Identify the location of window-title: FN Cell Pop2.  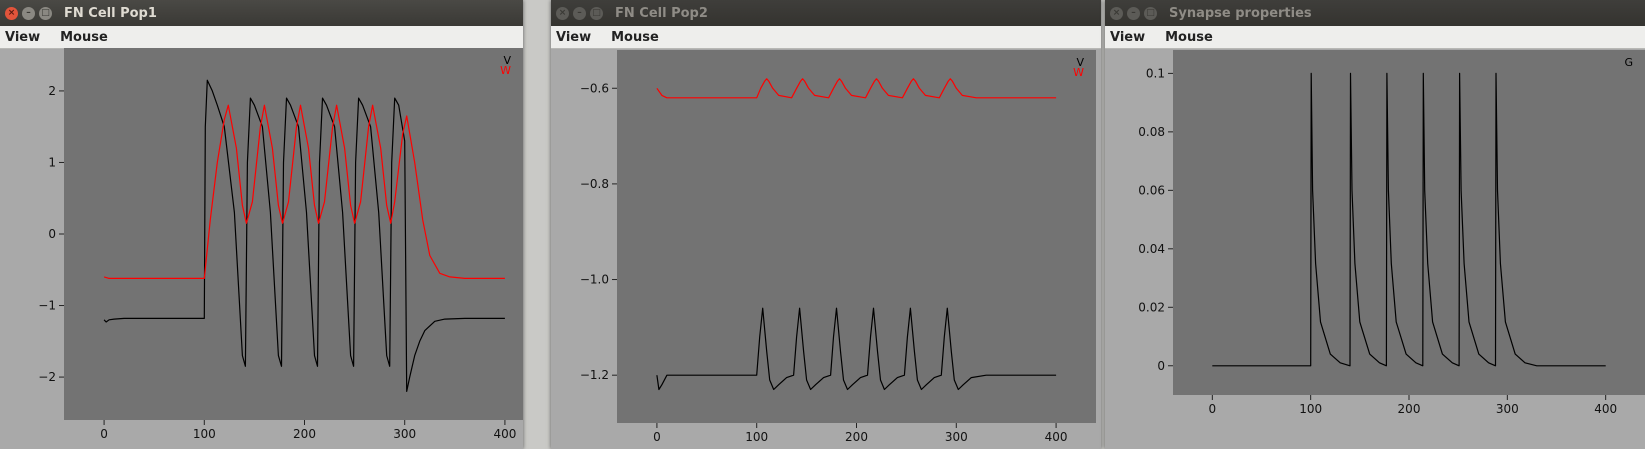
(661, 13).